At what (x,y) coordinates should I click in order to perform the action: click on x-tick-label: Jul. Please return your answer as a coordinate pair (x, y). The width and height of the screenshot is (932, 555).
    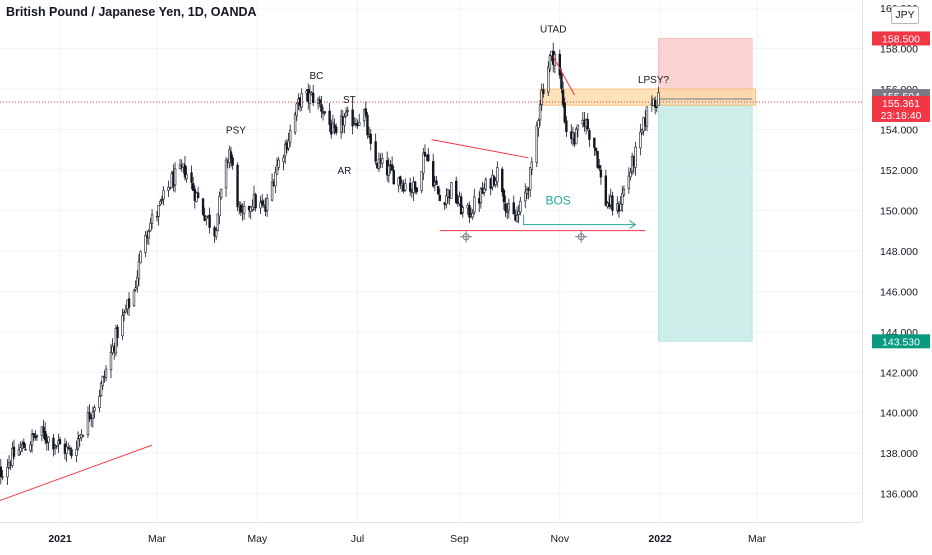
    Looking at the image, I should click on (357, 539).